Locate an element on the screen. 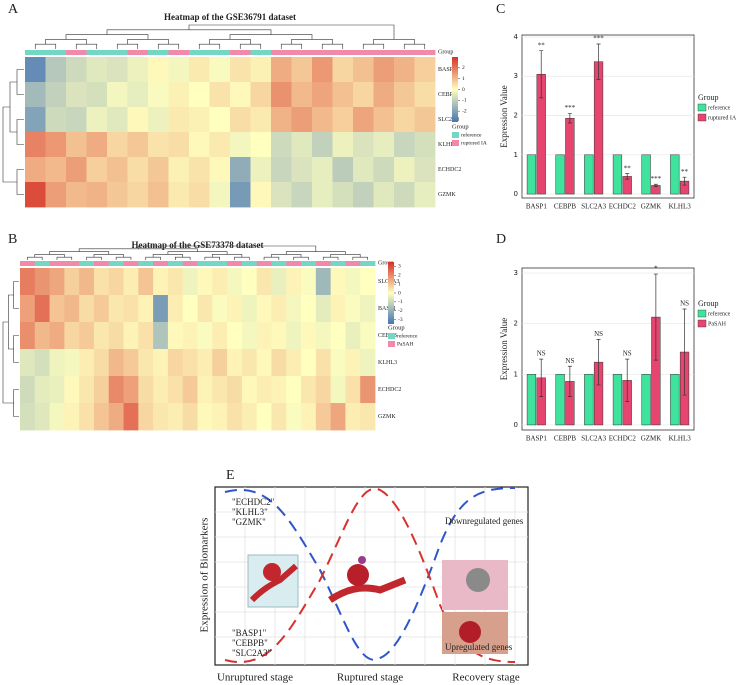 Image resolution: width=750 pixels, height=685 pixels. chart-title: Heatmap of the GSE36791 dataset is located at coordinates (230, 17).